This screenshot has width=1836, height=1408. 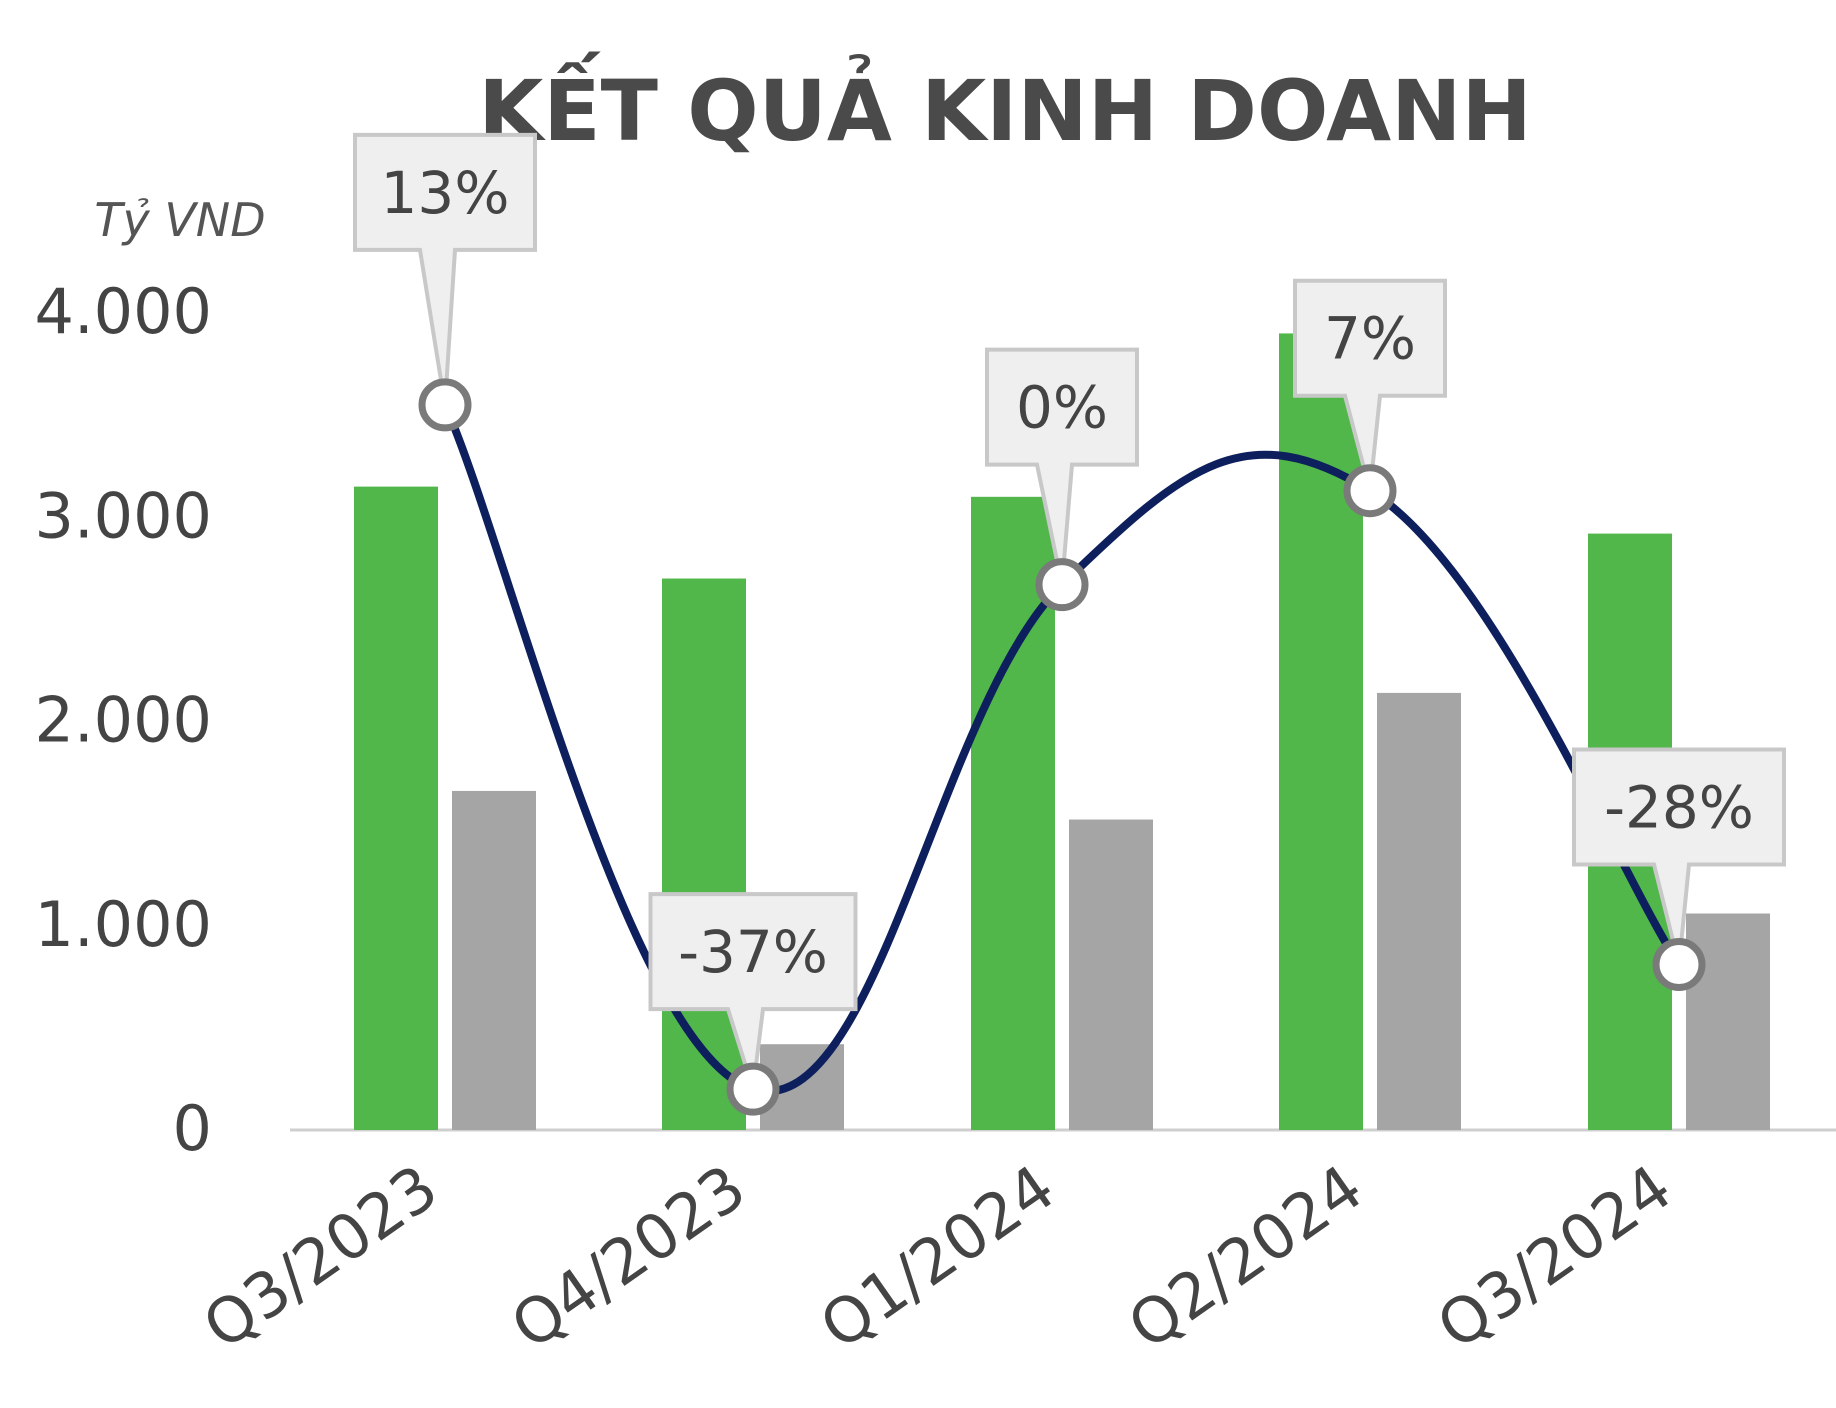 What do you see at coordinates (1005, 105) in the screenshot?
I see `chart-title: KẾT QUẢ KINH DOANH` at bounding box center [1005, 105].